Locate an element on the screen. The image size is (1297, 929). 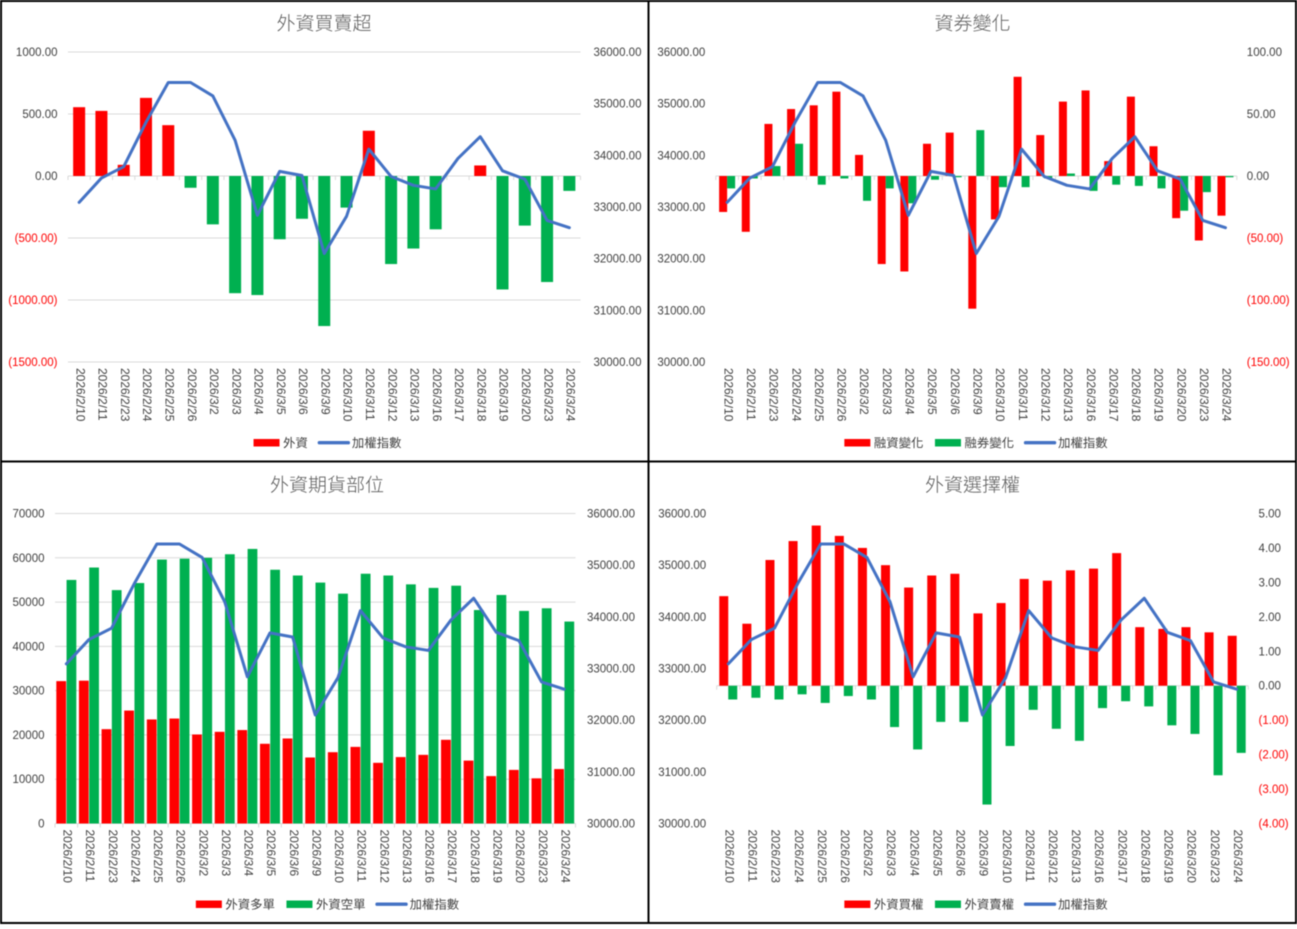
svg-text: 2026/3/12 is located at coordinates (1053, 857).